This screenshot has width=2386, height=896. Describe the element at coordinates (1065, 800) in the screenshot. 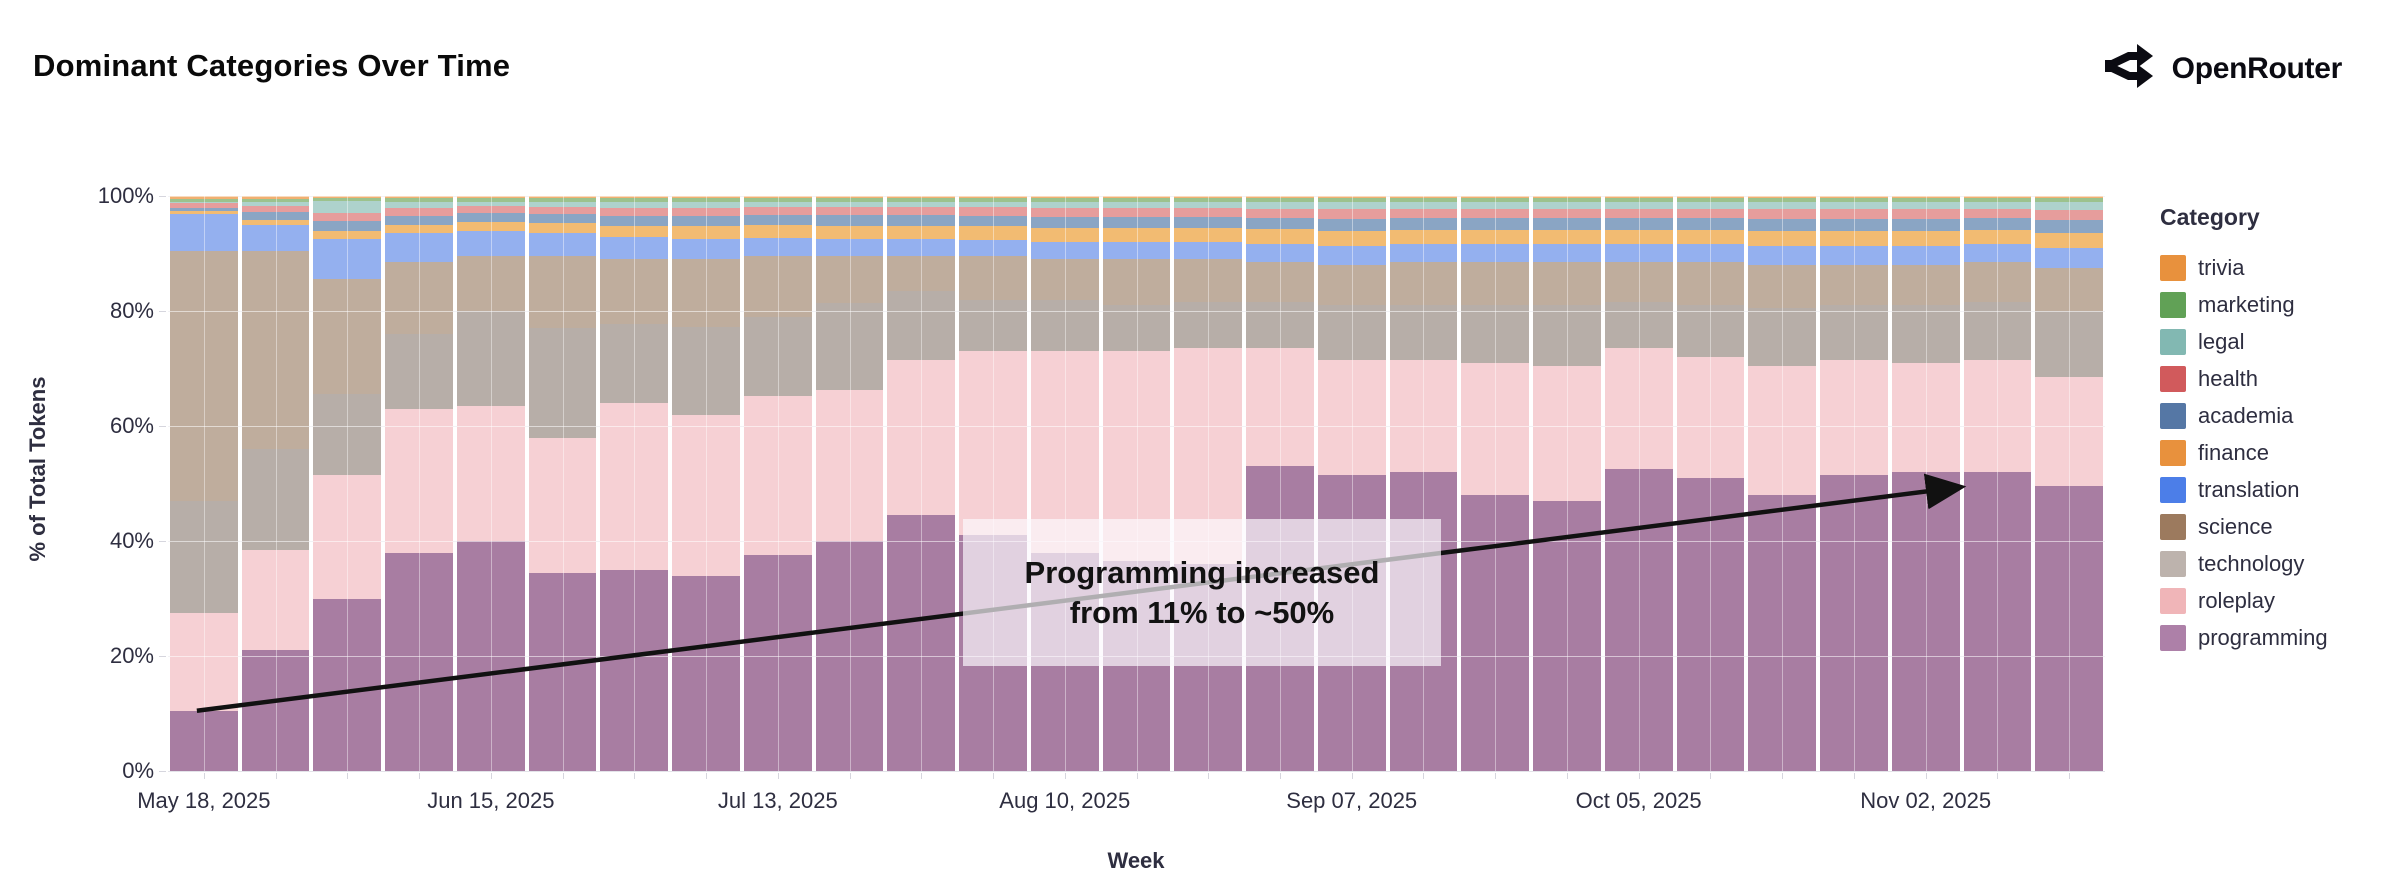

I see `x-tick-label: Aug 10, 2025` at that location.